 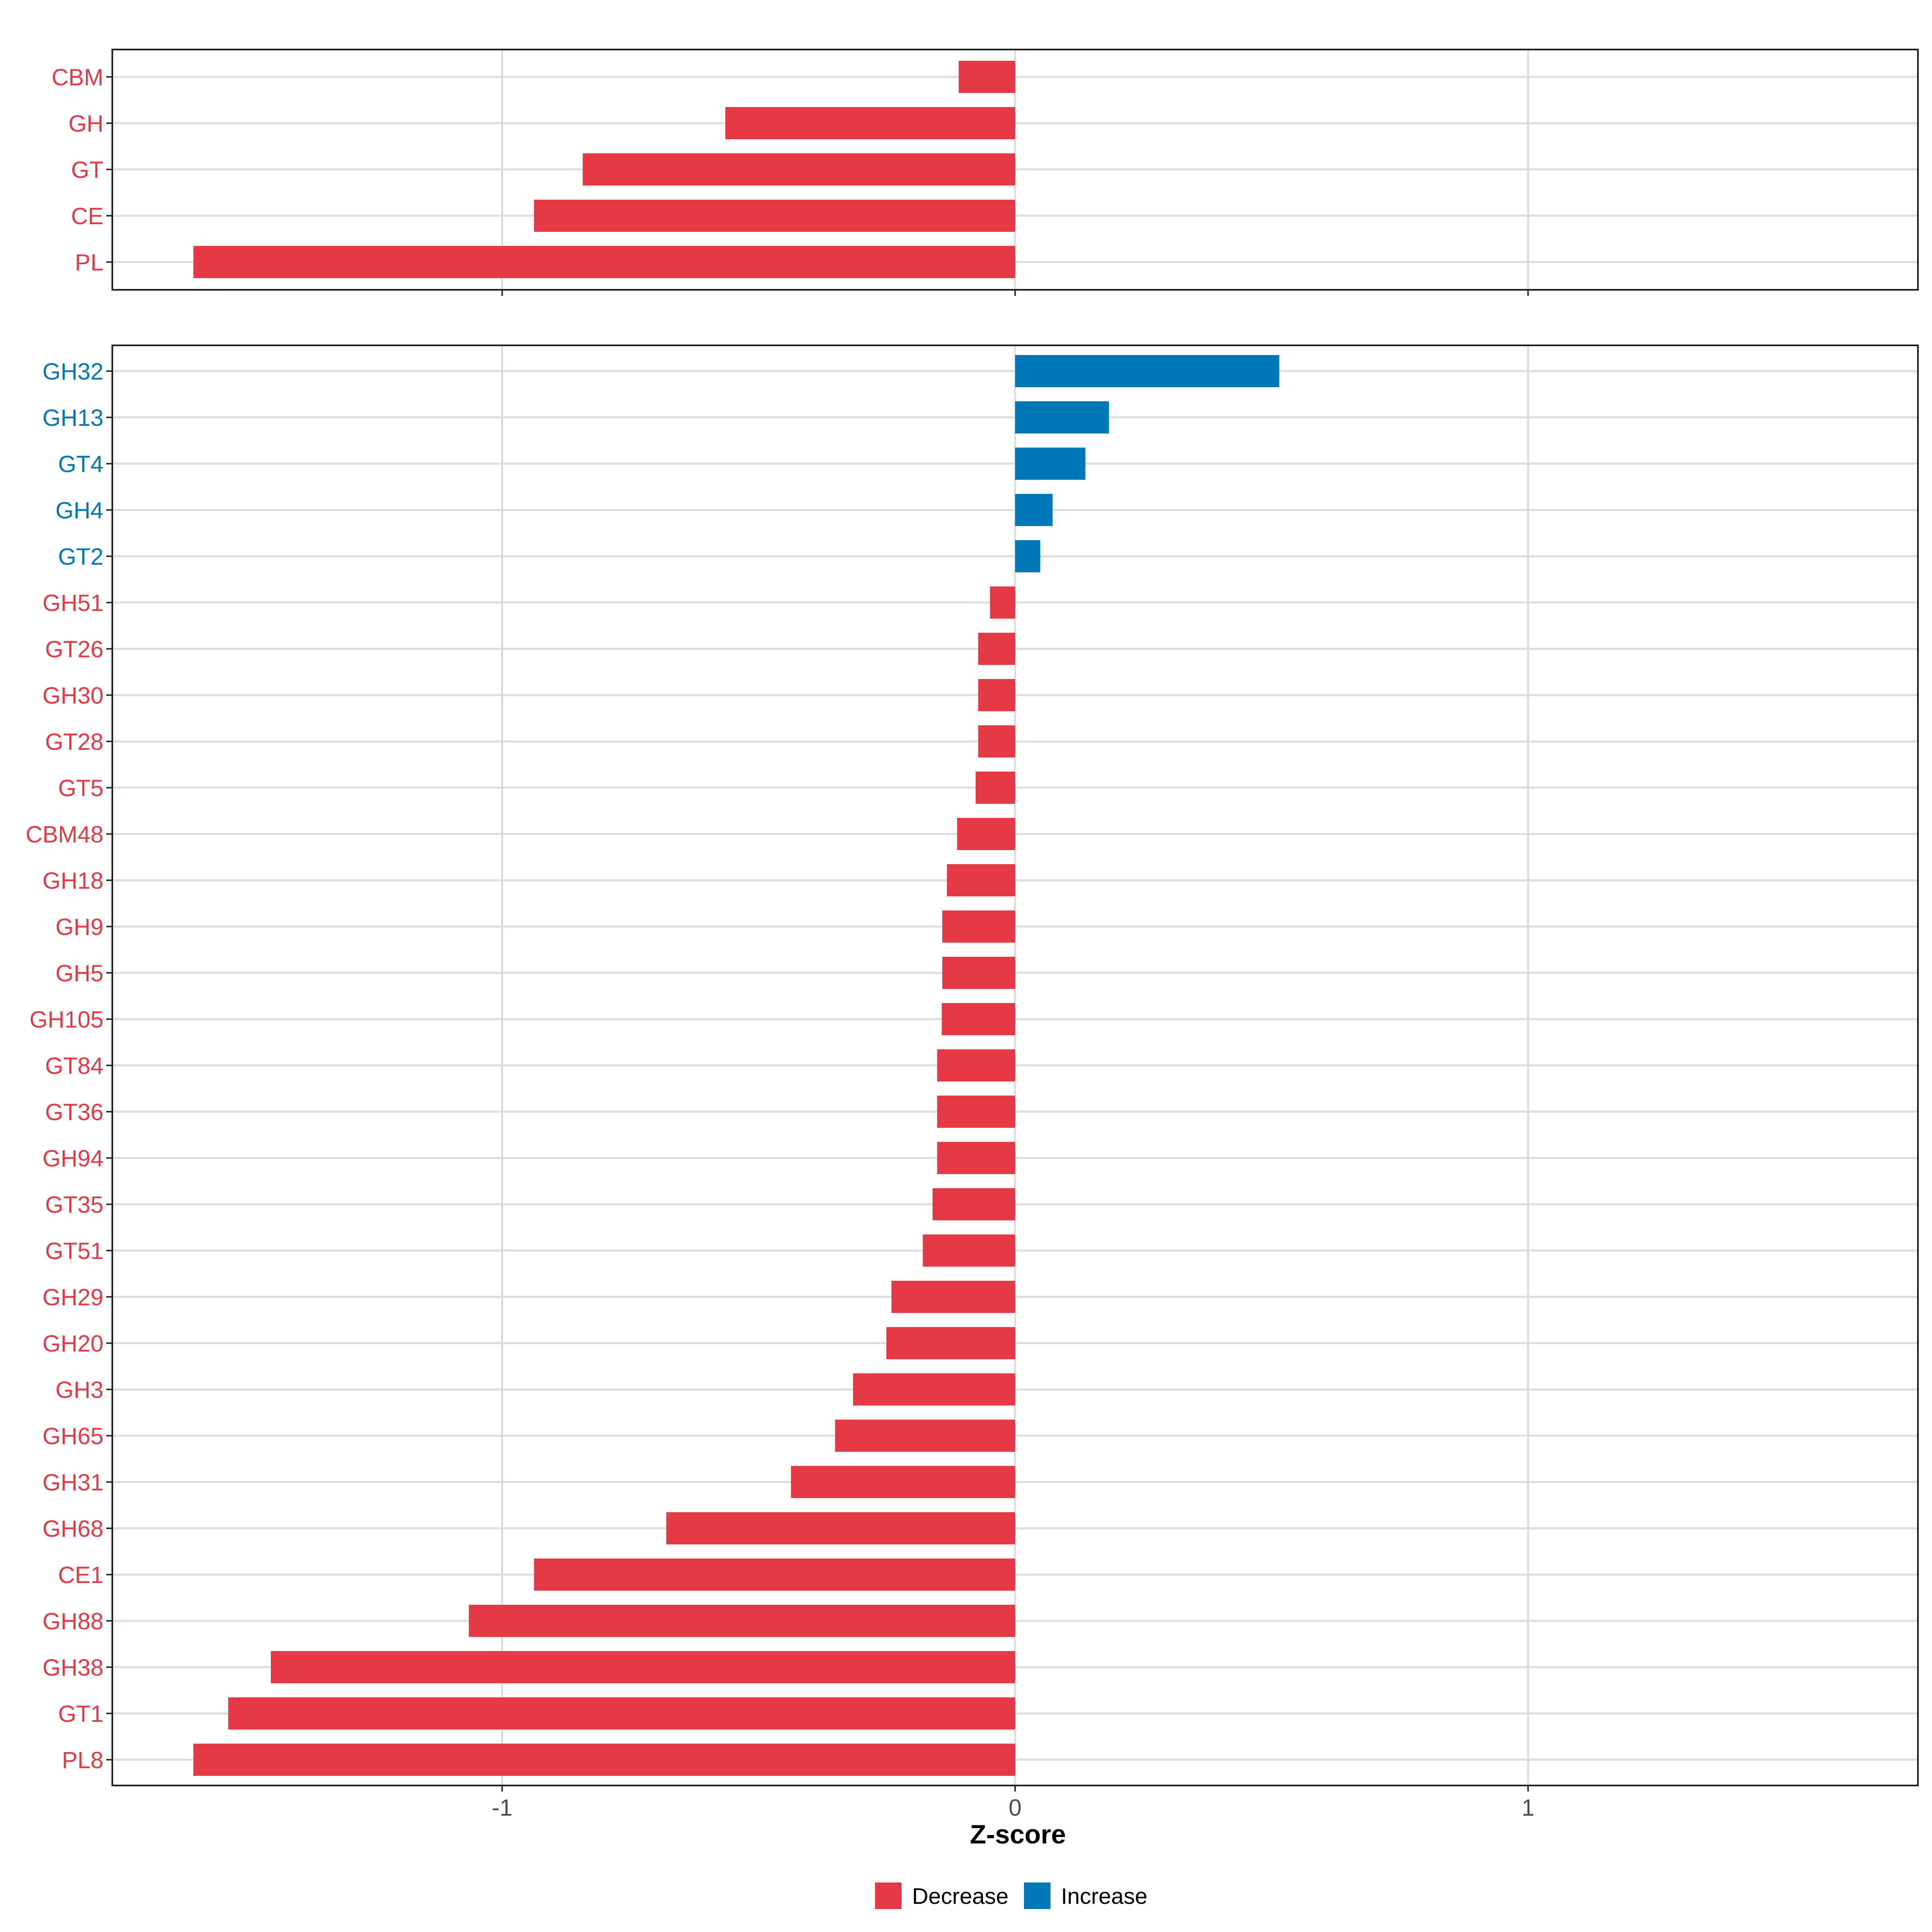 What do you see at coordinates (960, 1896) in the screenshot?
I see `legend-label-decrease: Decrease` at bounding box center [960, 1896].